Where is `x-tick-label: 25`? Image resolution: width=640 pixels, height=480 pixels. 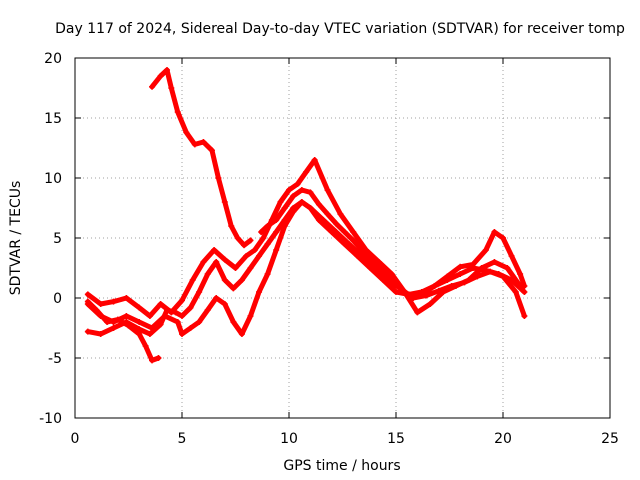
x-tick-label: 25 is located at coordinates (610, 439).